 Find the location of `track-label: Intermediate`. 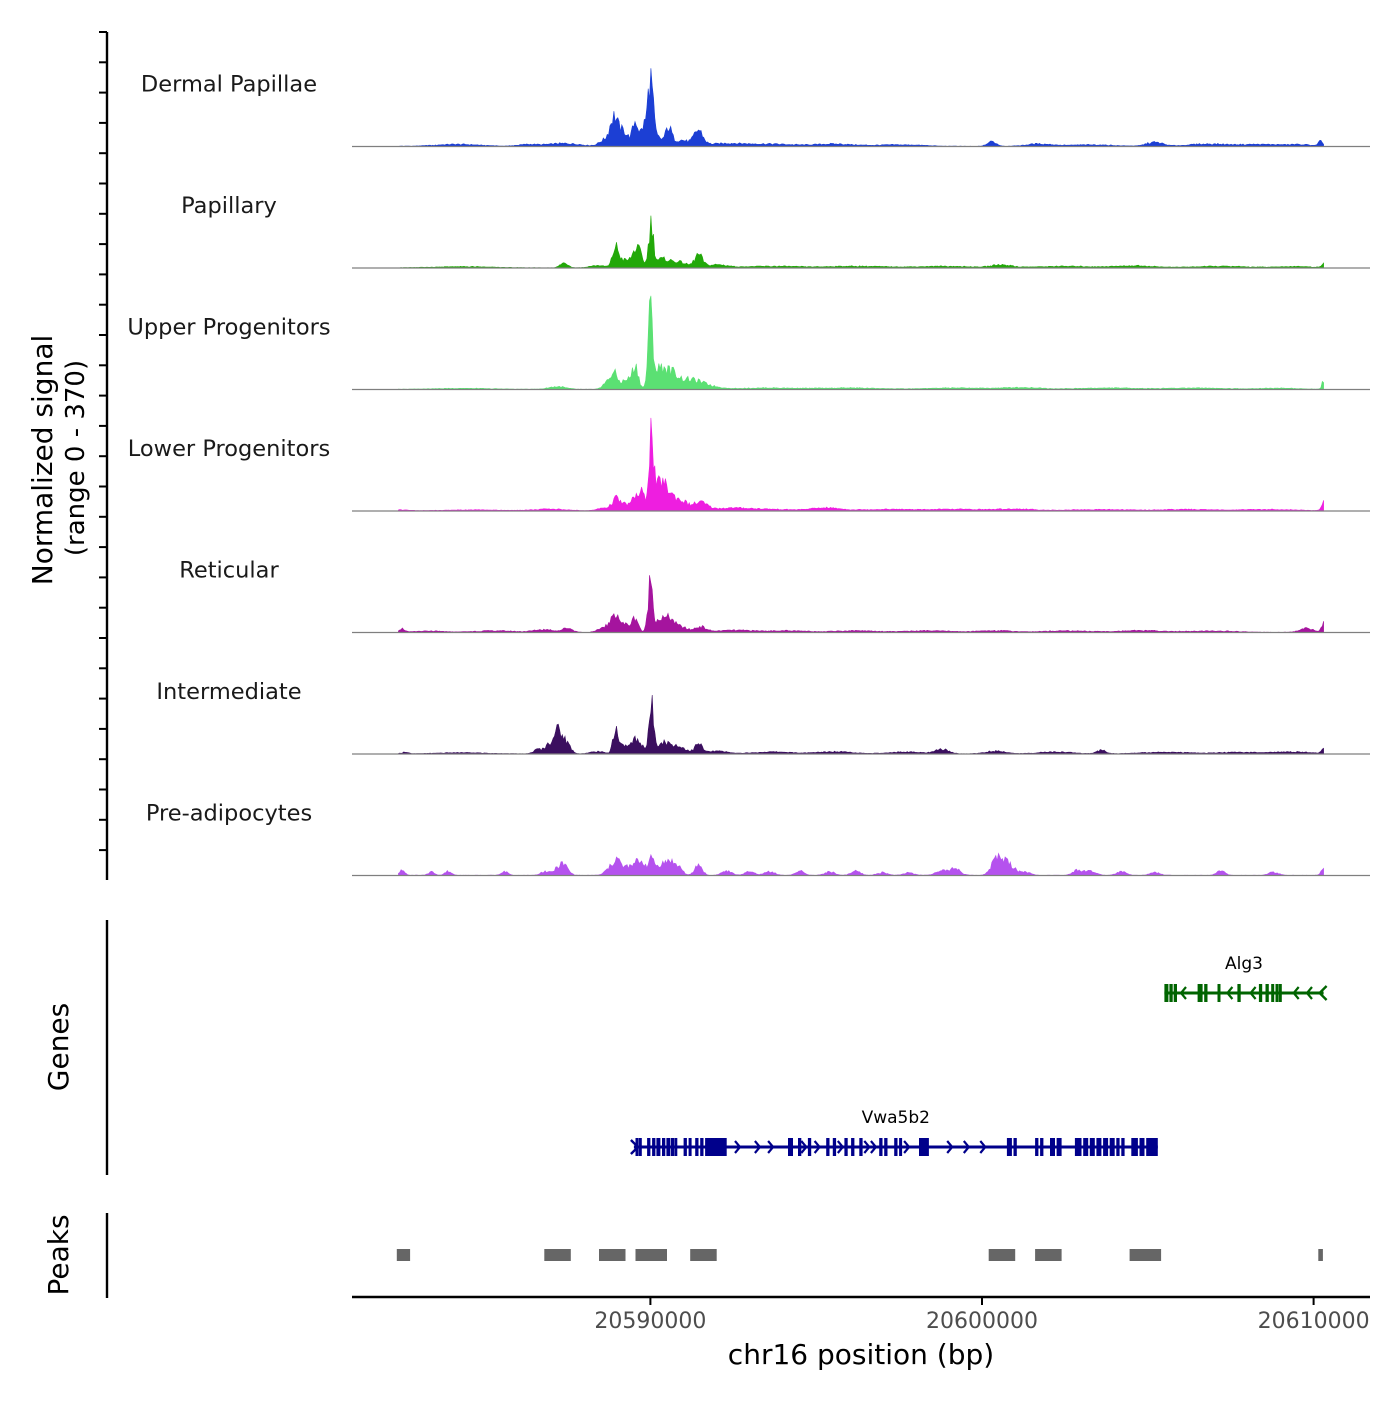

track-label: Intermediate is located at coordinates (228, 692).